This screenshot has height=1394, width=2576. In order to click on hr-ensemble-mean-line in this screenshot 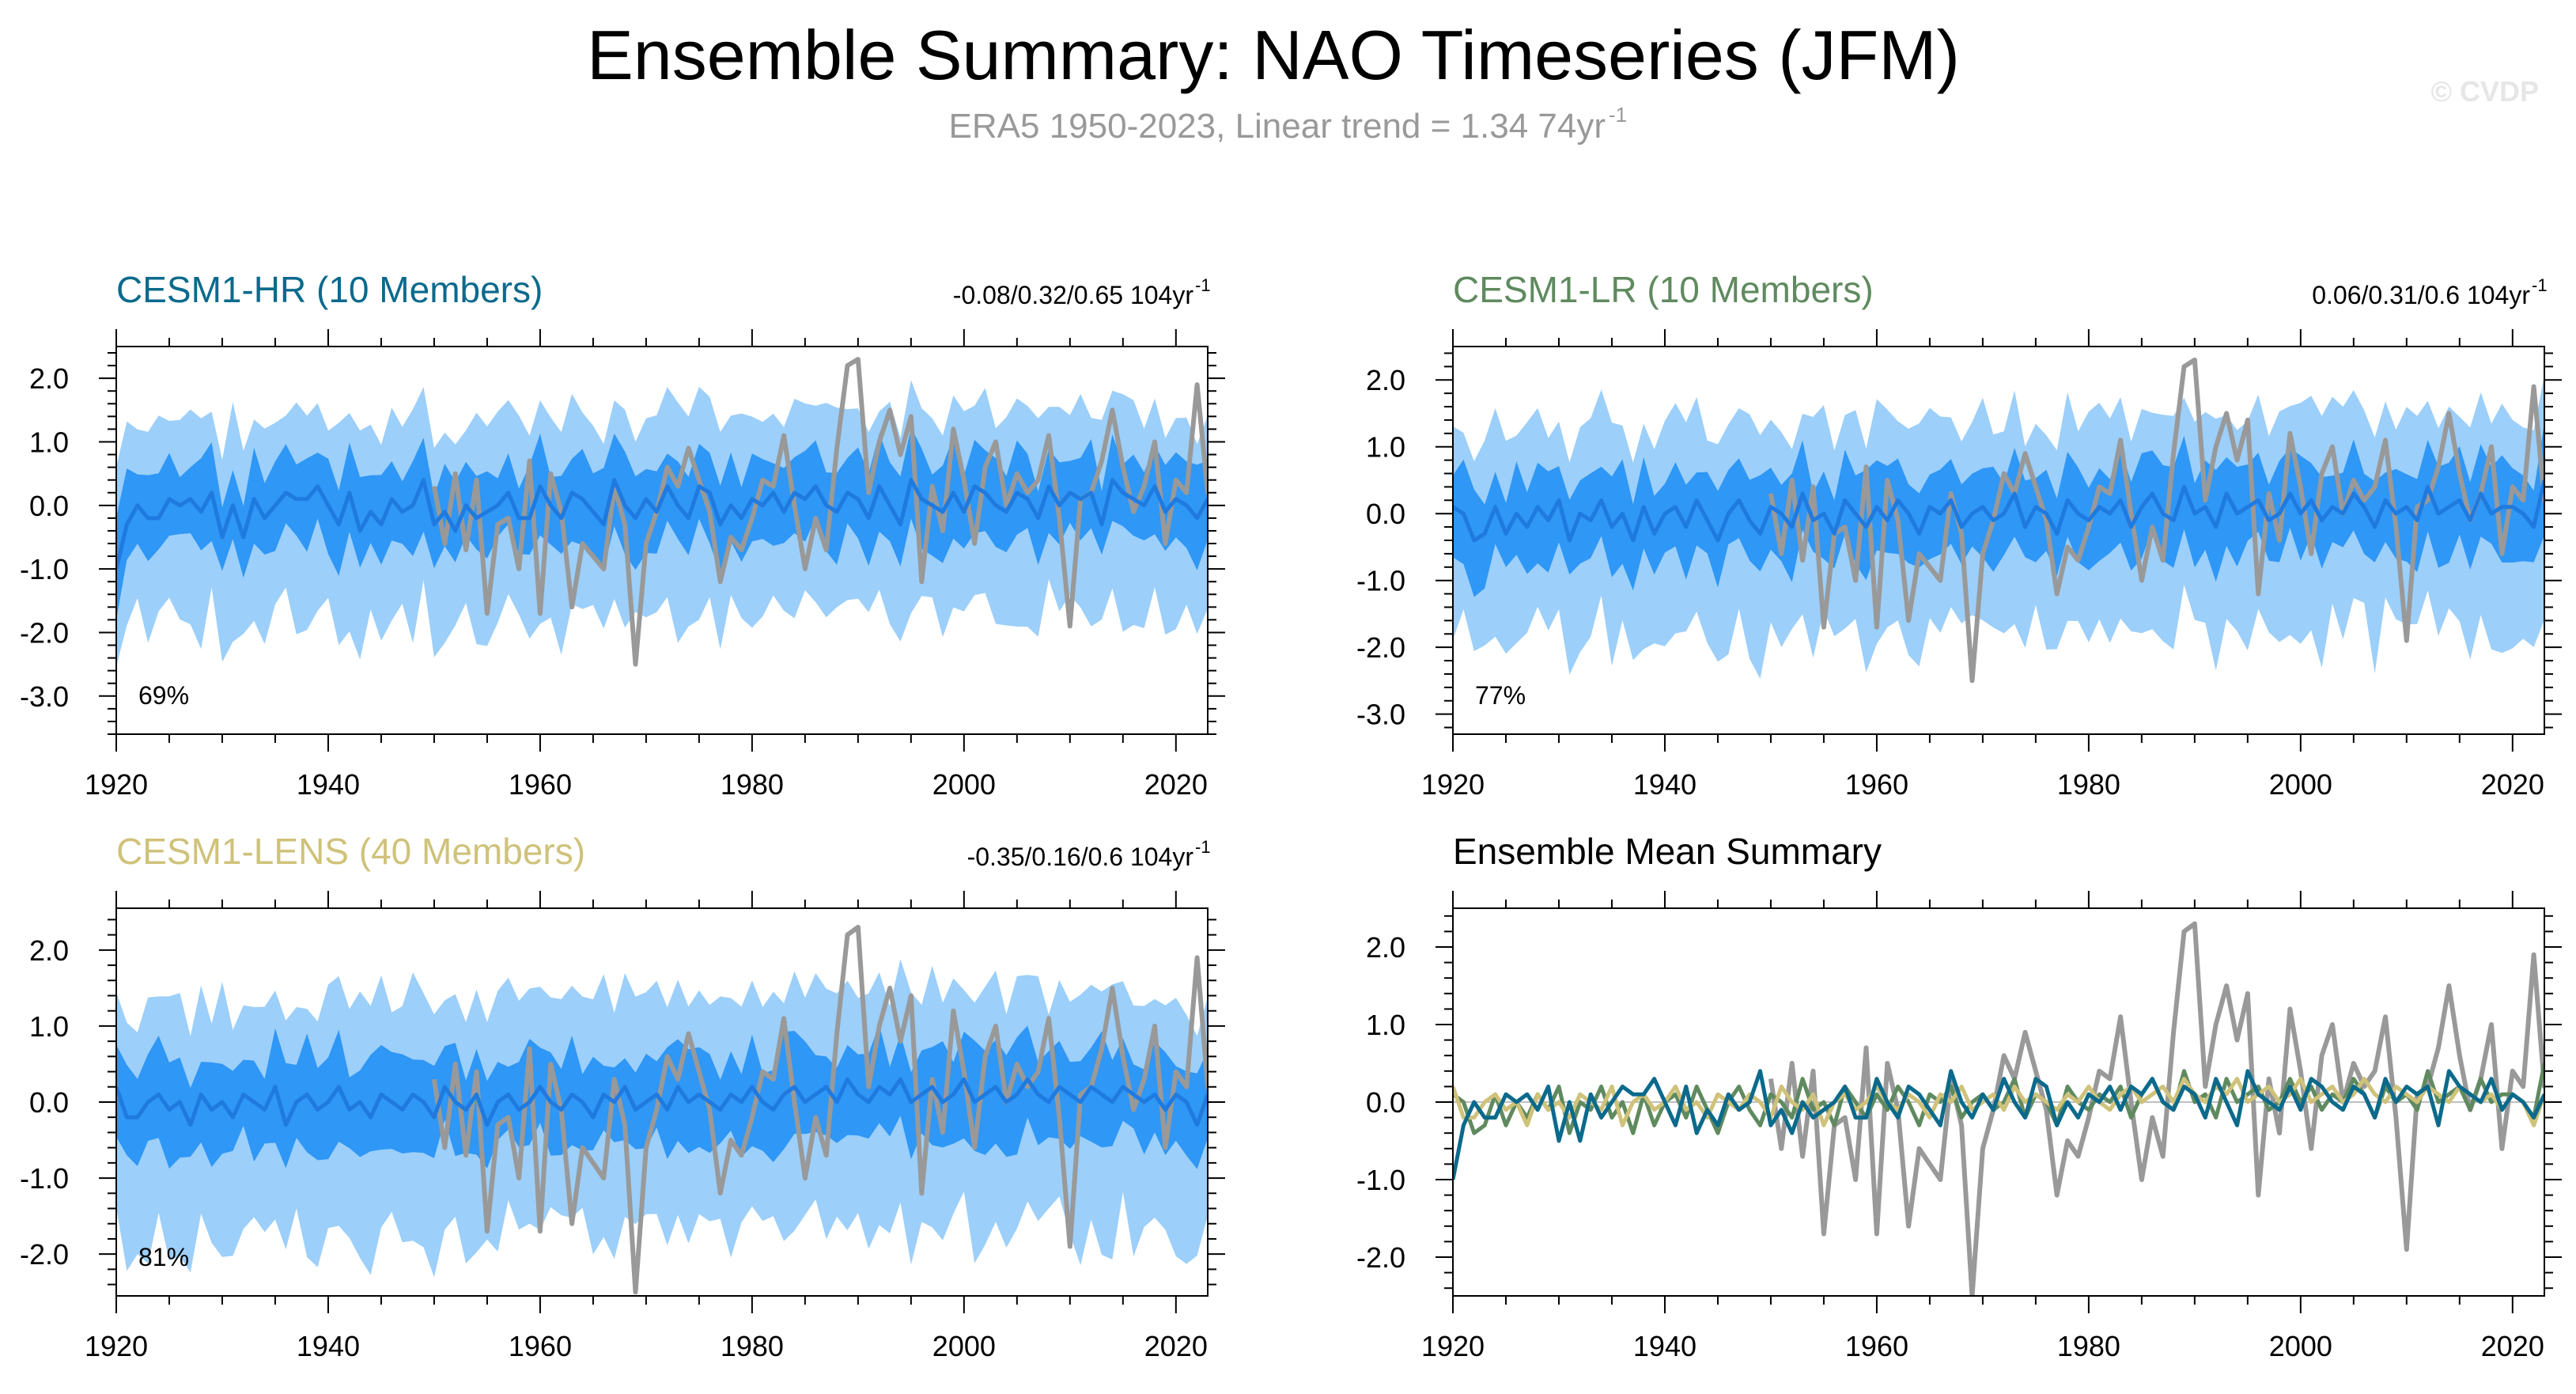, I will do `click(1999, 1124)`.